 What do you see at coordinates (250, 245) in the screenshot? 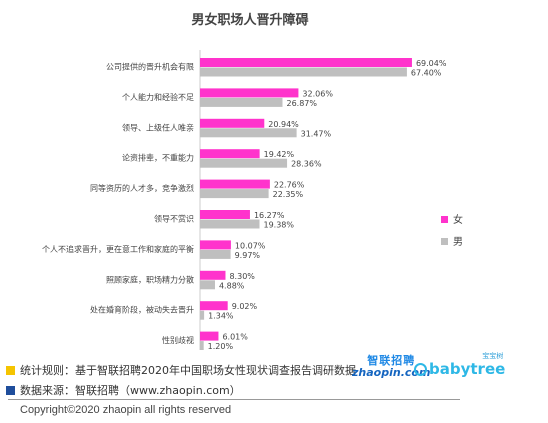
I see `data-label-female: 10.07%` at bounding box center [250, 245].